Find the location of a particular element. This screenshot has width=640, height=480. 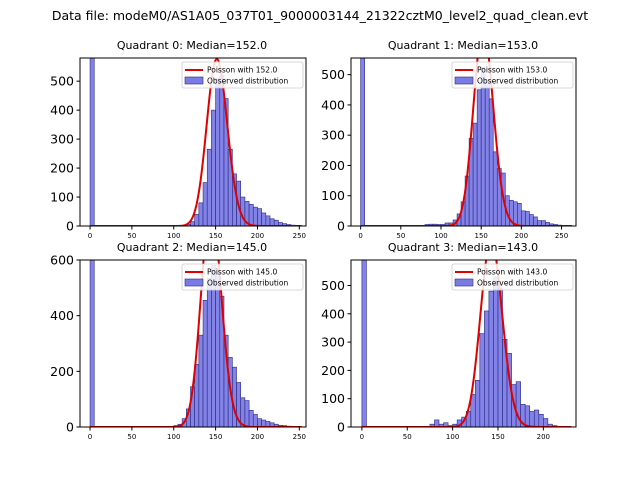

legend: Poisson with 152.0 Observed distribution is located at coordinates (242, 75).